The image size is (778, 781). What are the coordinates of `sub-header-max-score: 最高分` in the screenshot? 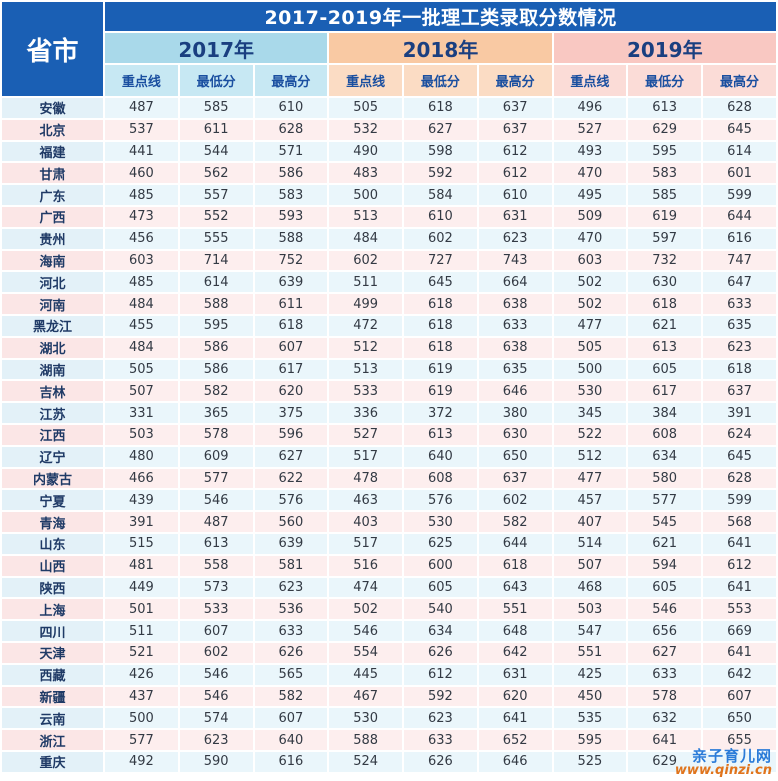 It's located at (291, 80).